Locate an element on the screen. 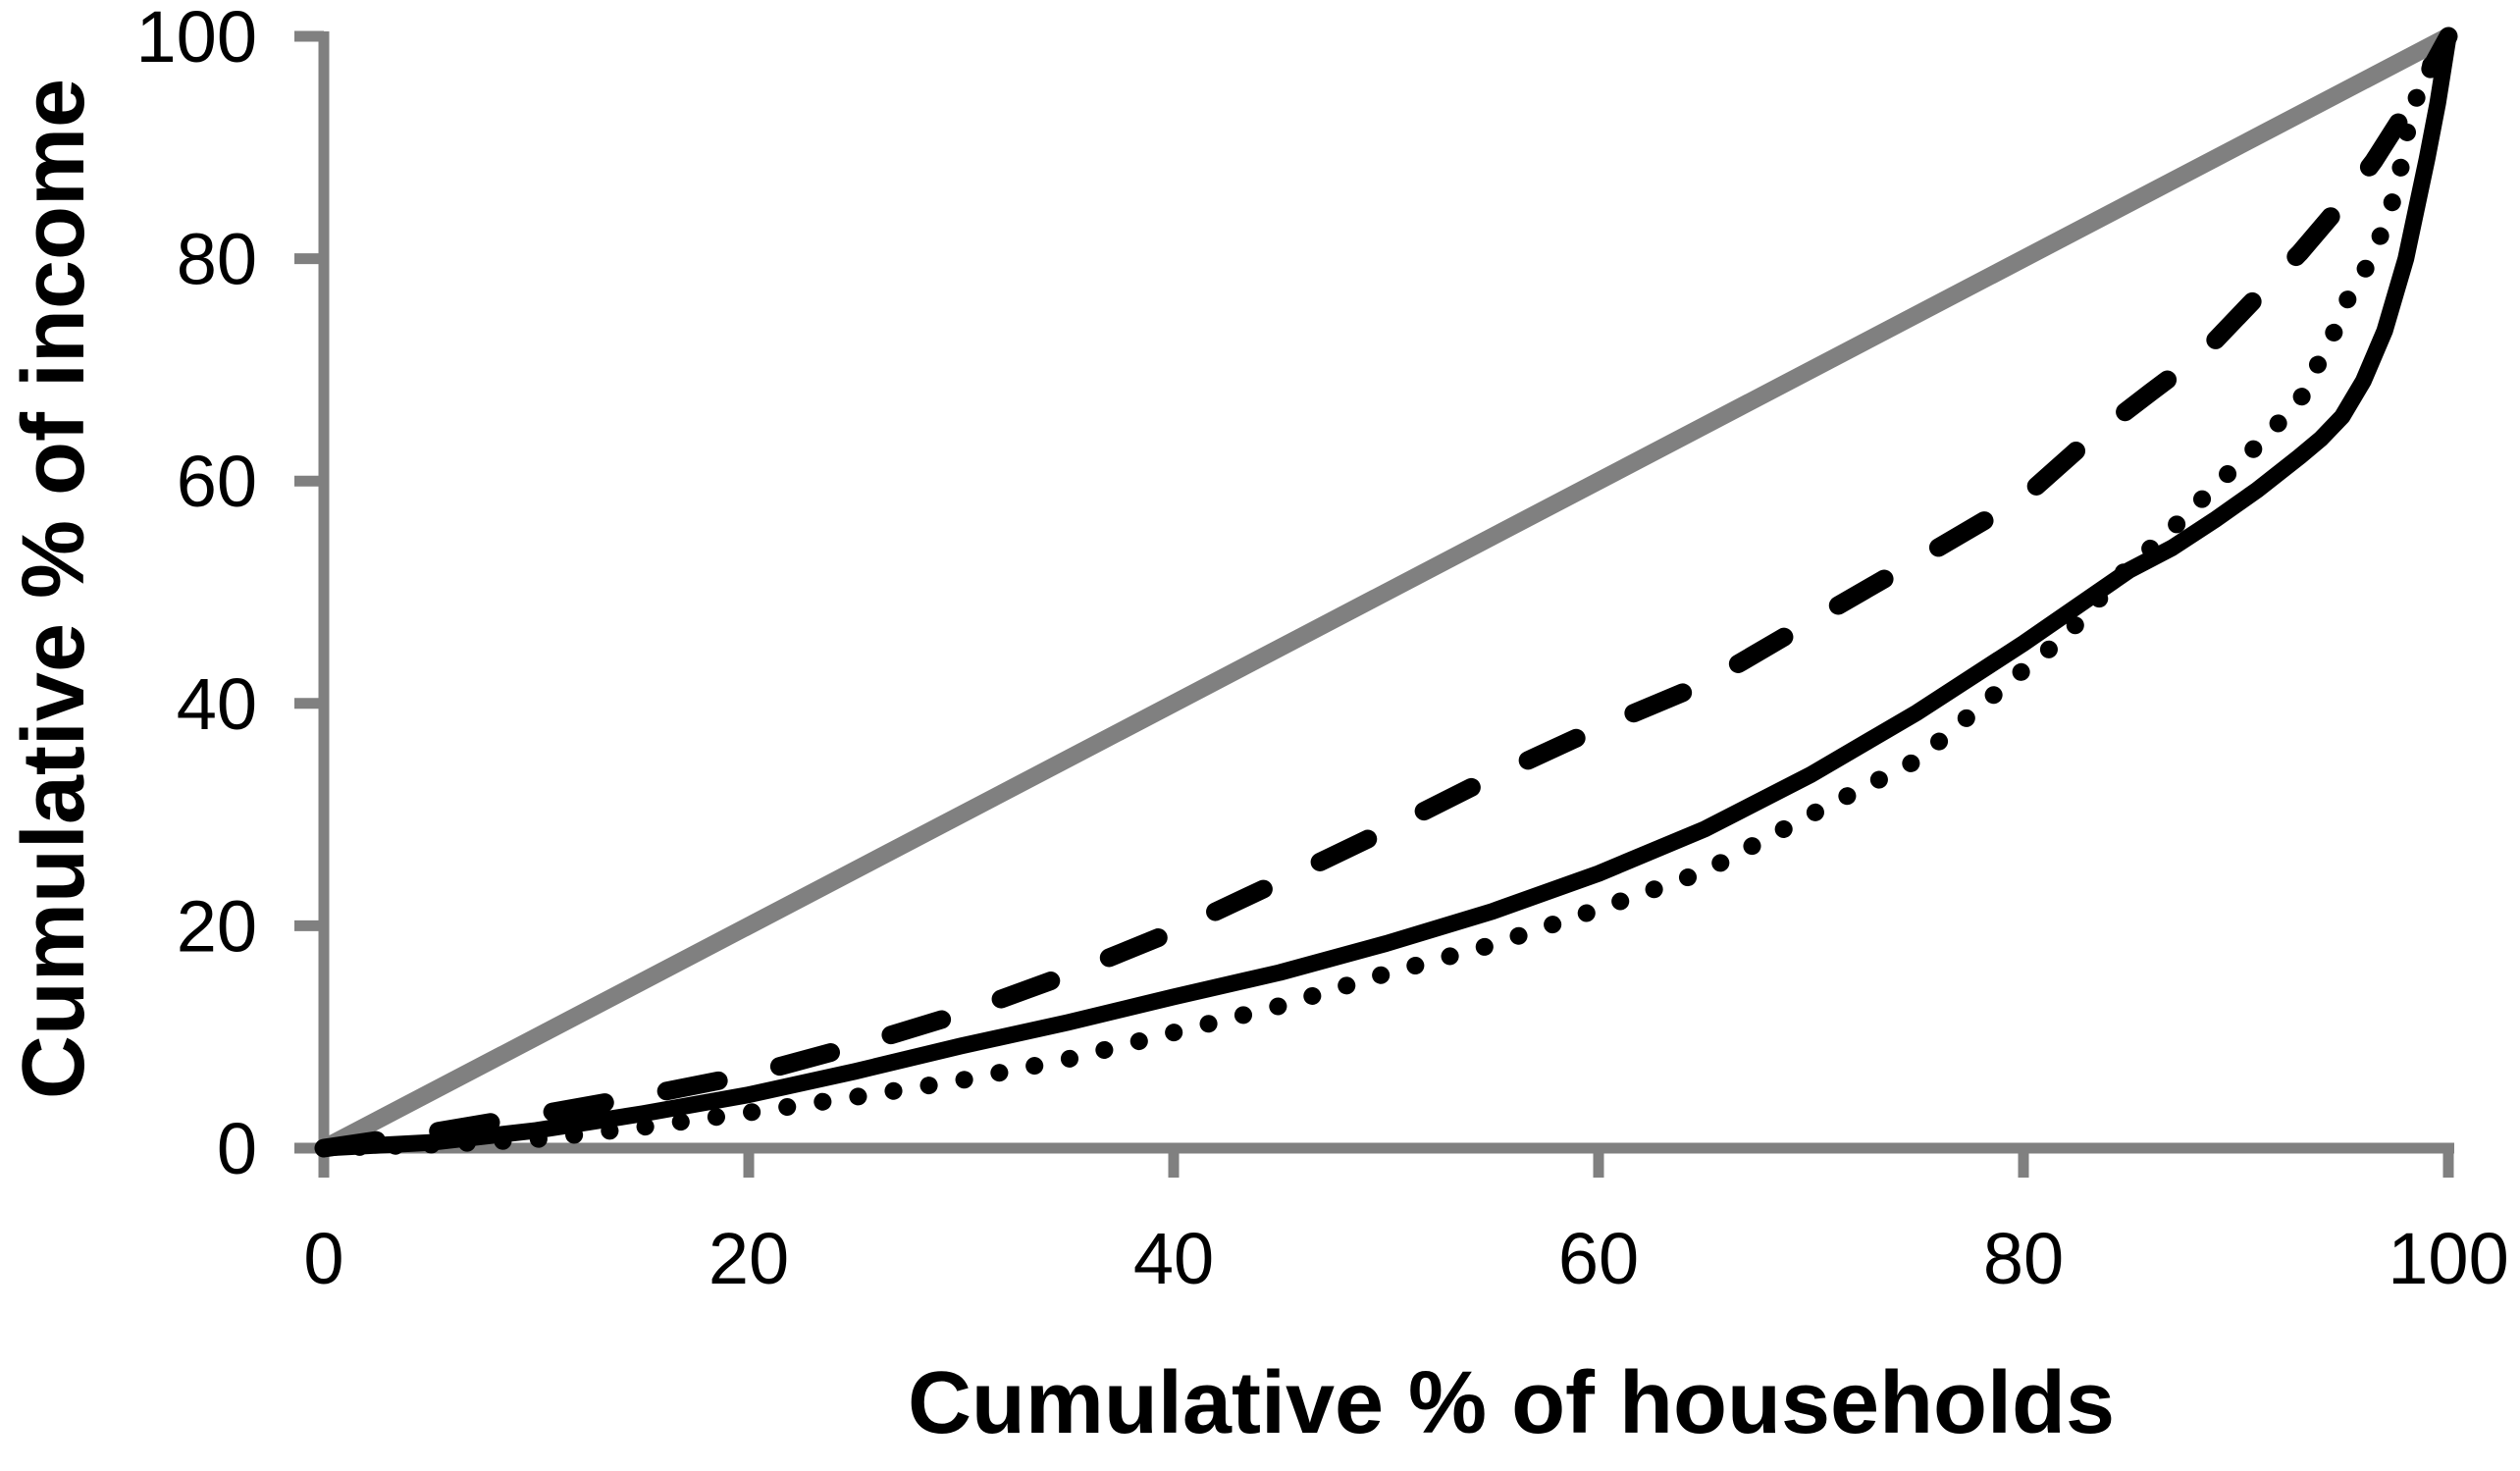 This screenshot has width=2520, height=1471. y-tick-label: 0 is located at coordinates (237, 1148).